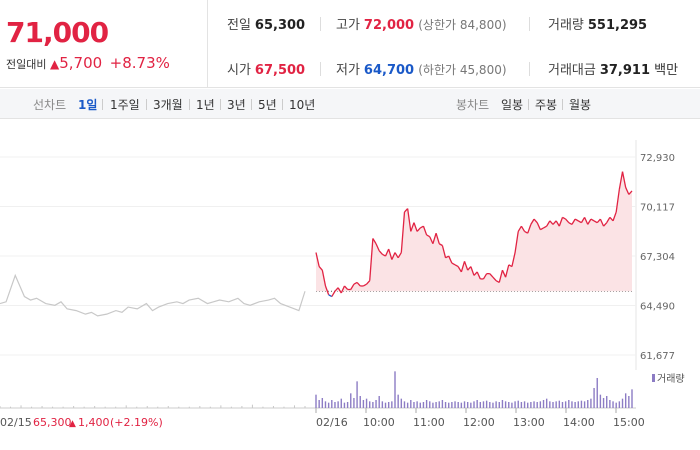 The height and width of the screenshot is (450, 700). What do you see at coordinates (629, 422) in the screenshot?
I see `x-tick-label: 15:00` at bounding box center [629, 422].